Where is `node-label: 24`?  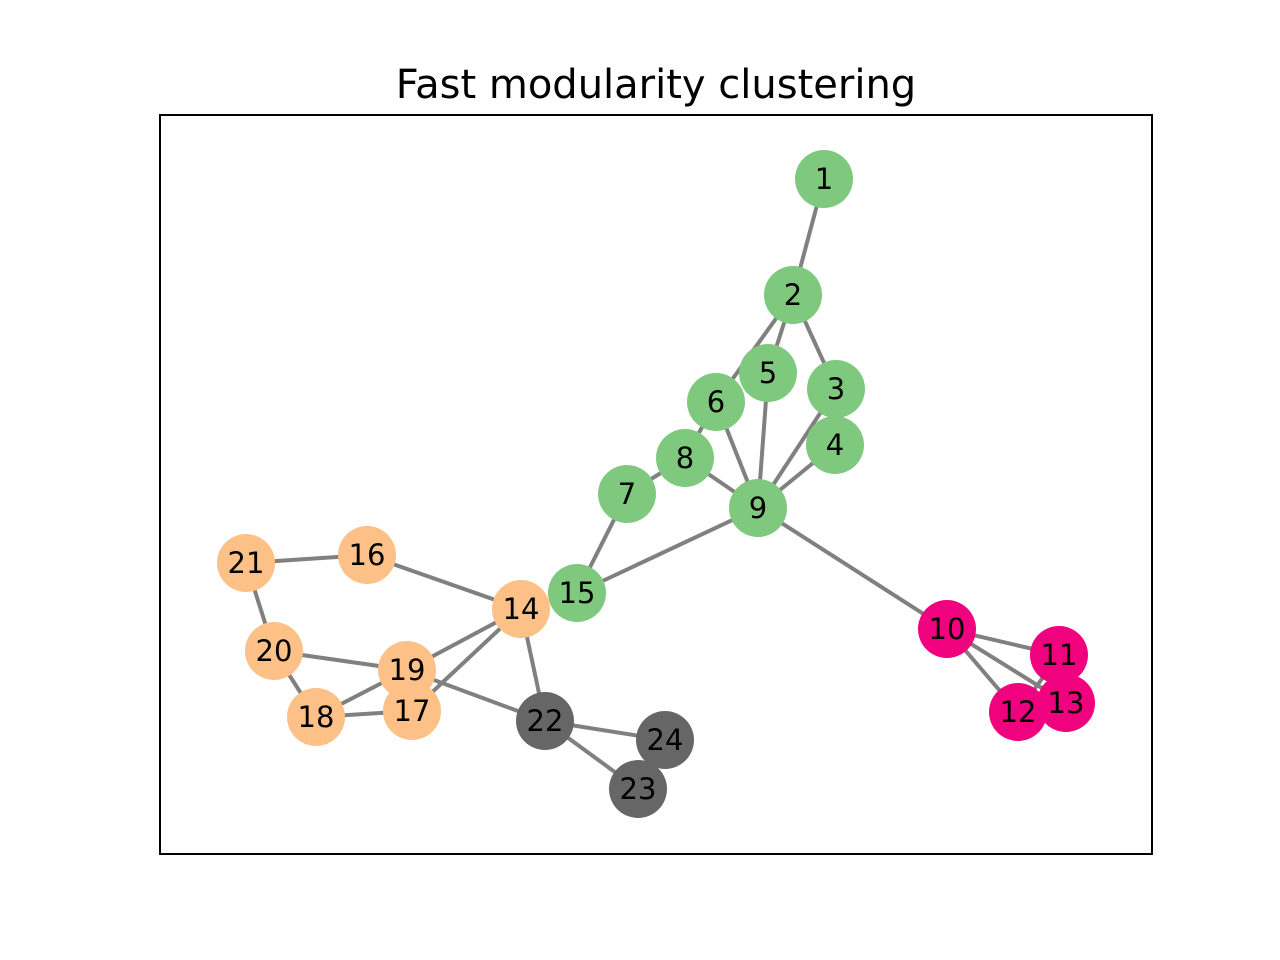 node-label: 24 is located at coordinates (665, 740).